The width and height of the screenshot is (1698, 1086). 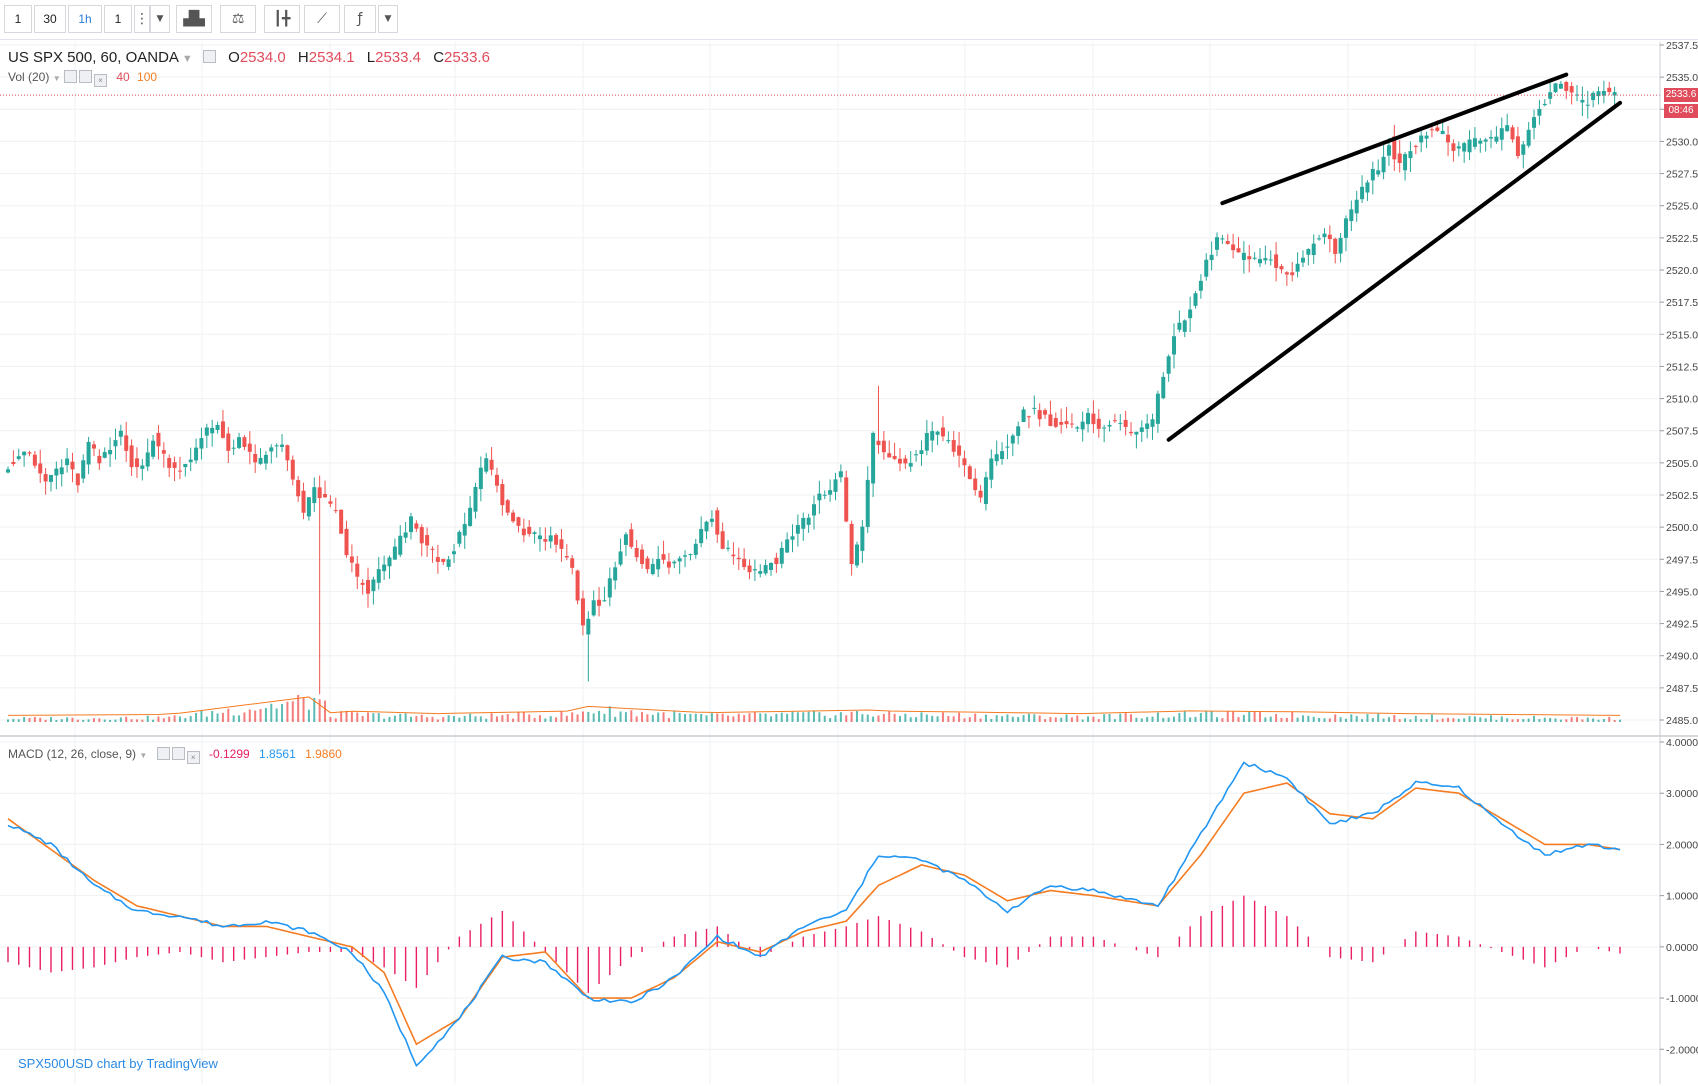 What do you see at coordinates (72, 754) in the screenshot?
I see `macd-label: MACD (12, 26, close, 9)` at bounding box center [72, 754].